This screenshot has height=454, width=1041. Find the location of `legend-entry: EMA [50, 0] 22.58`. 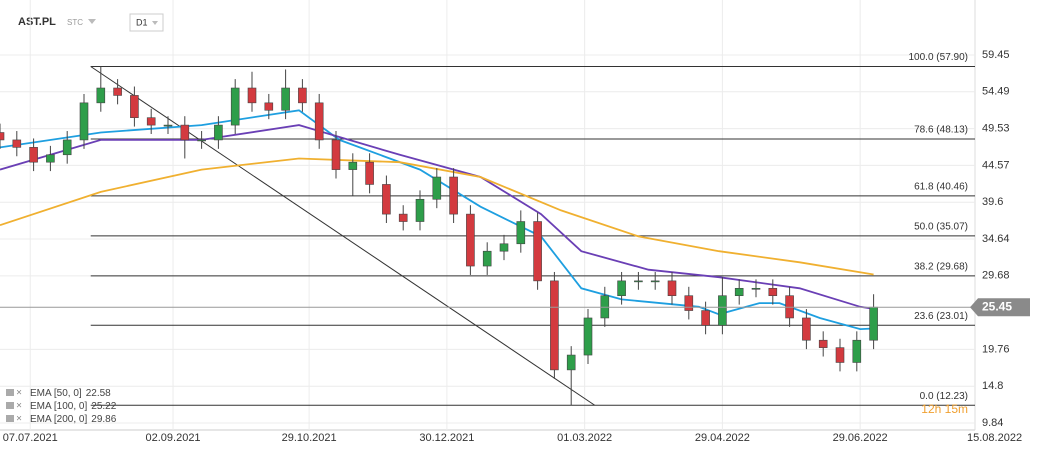

legend-entry: EMA [50, 0] 22.58 is located at coordinates (70, 393).